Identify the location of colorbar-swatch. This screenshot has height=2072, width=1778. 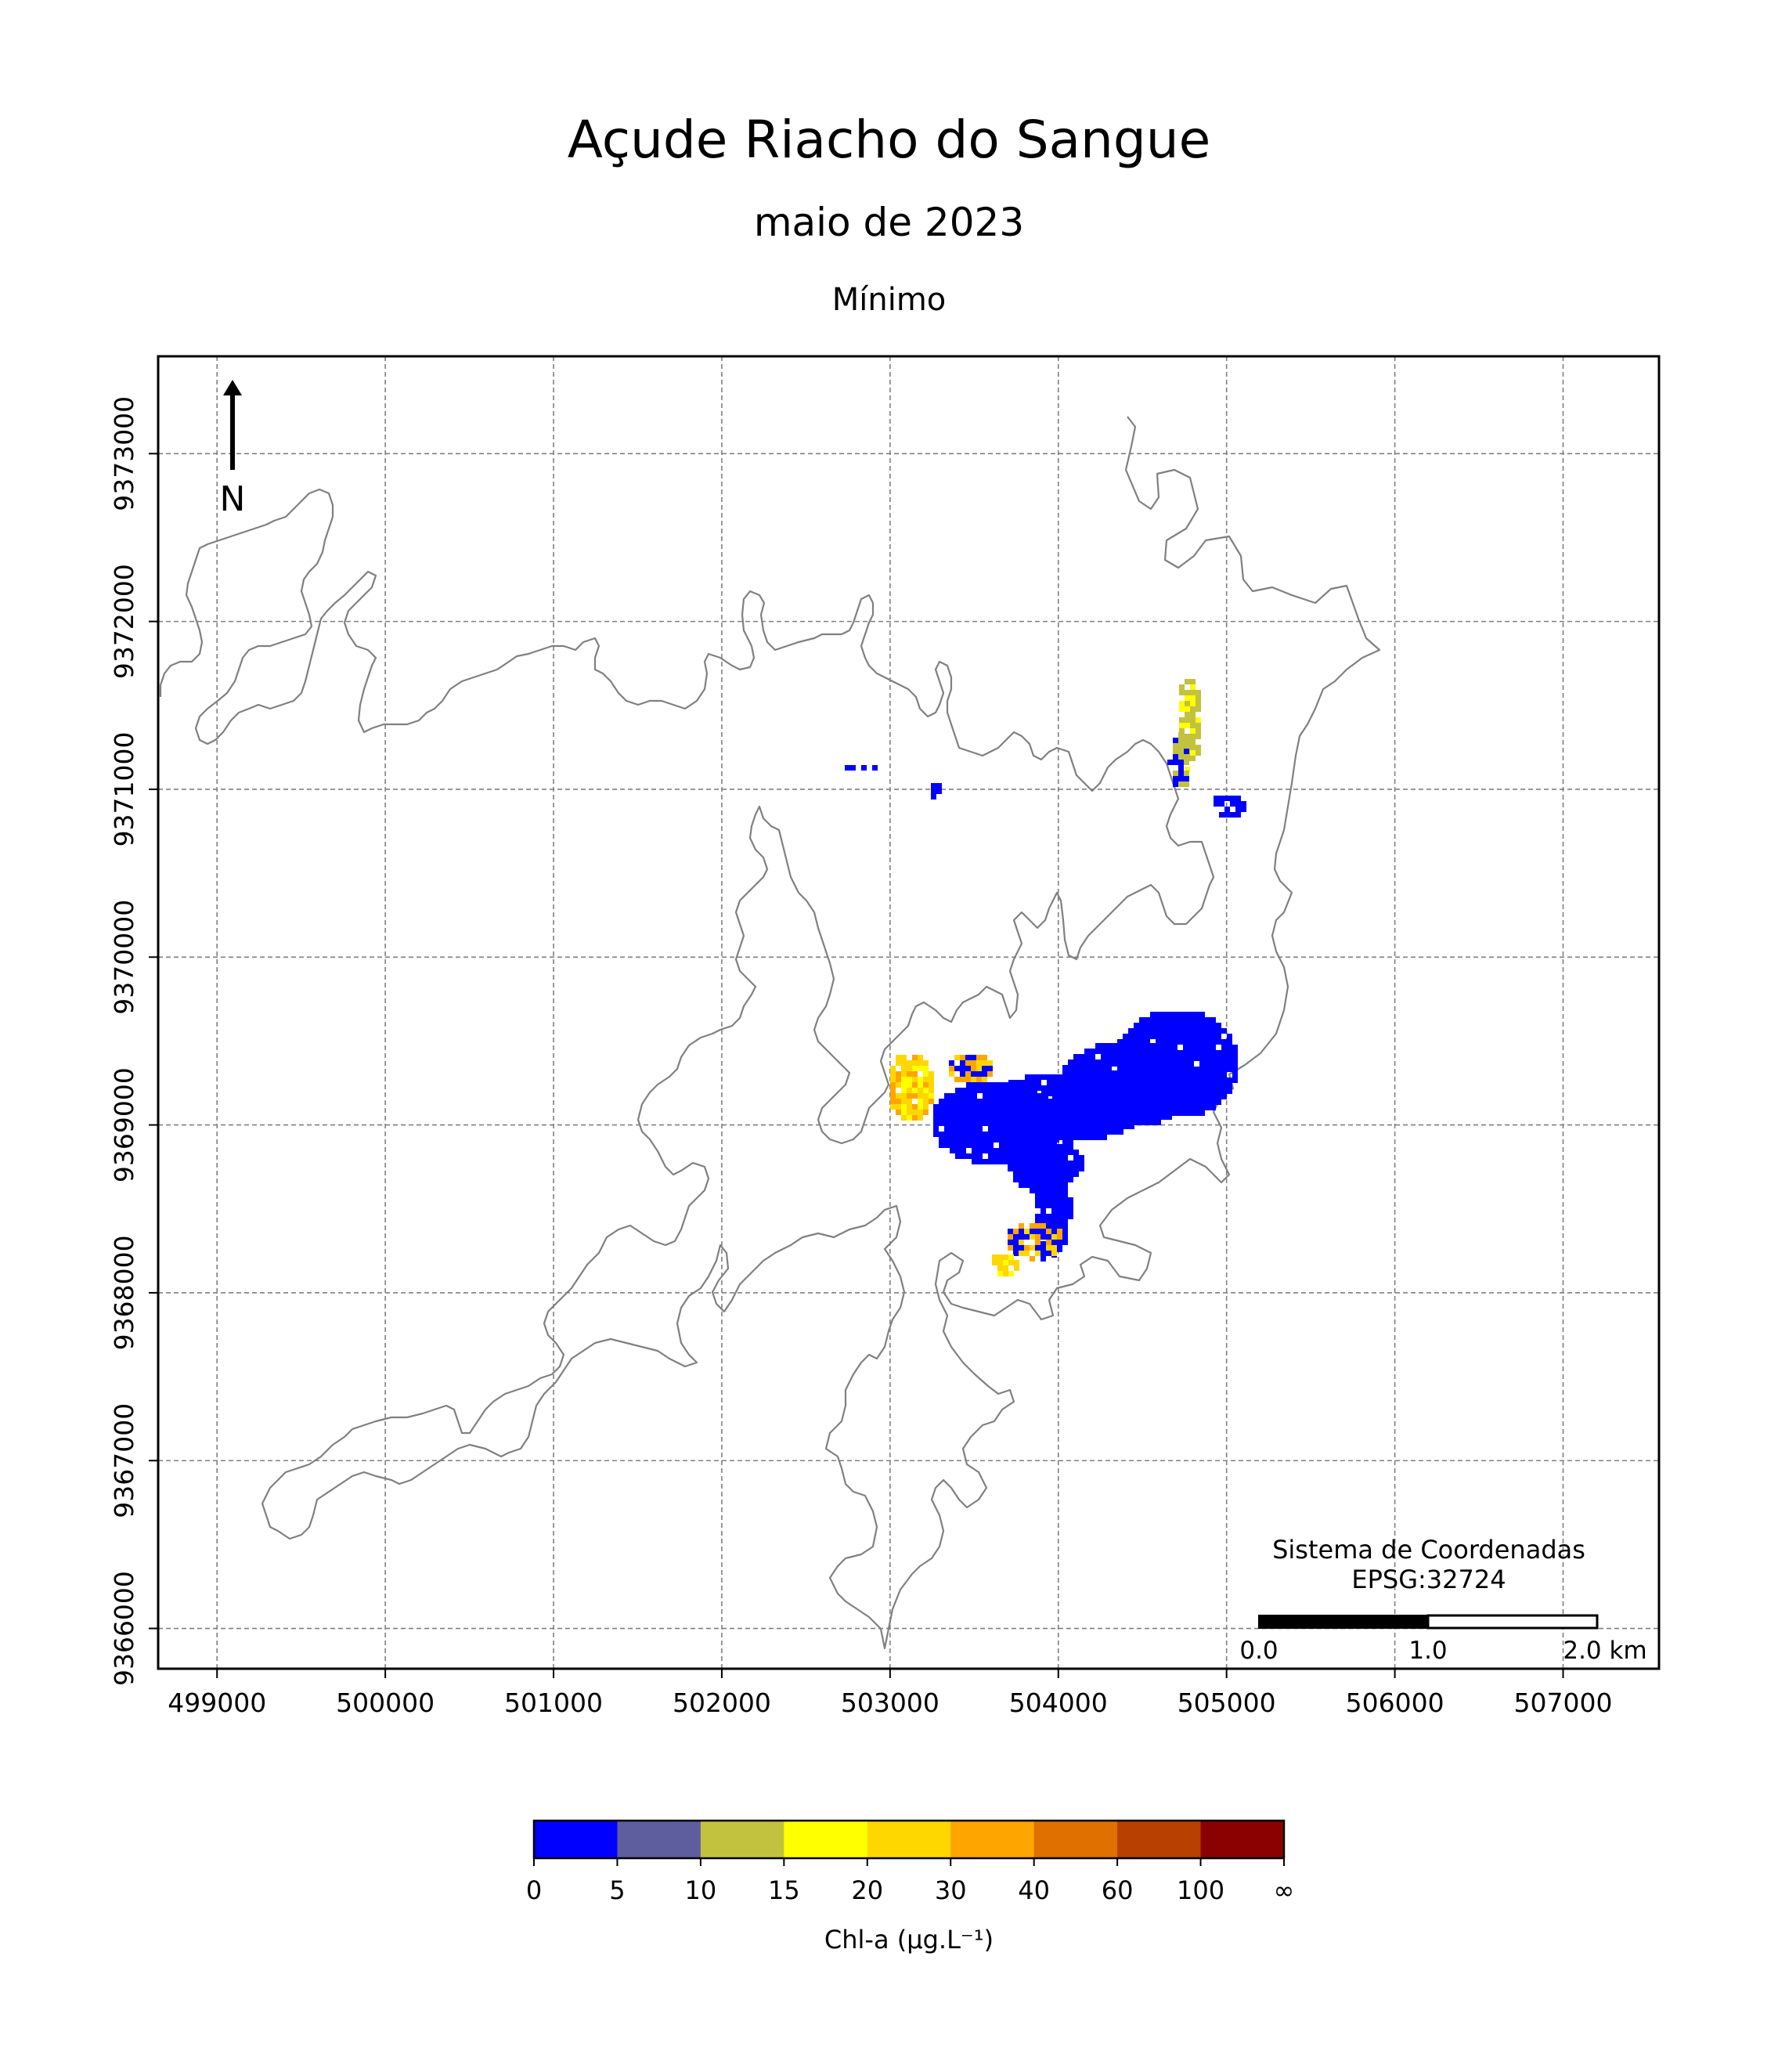
(992, 1839).